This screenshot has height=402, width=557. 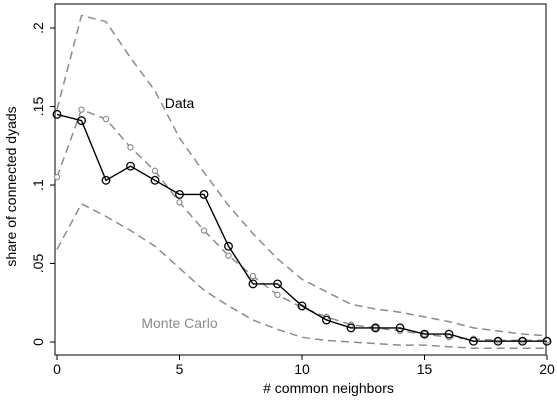 What do you see at coordinates (38, 185) in the screenshot?
I see `y-tick-label: .1` at bounding box center [38, 185].